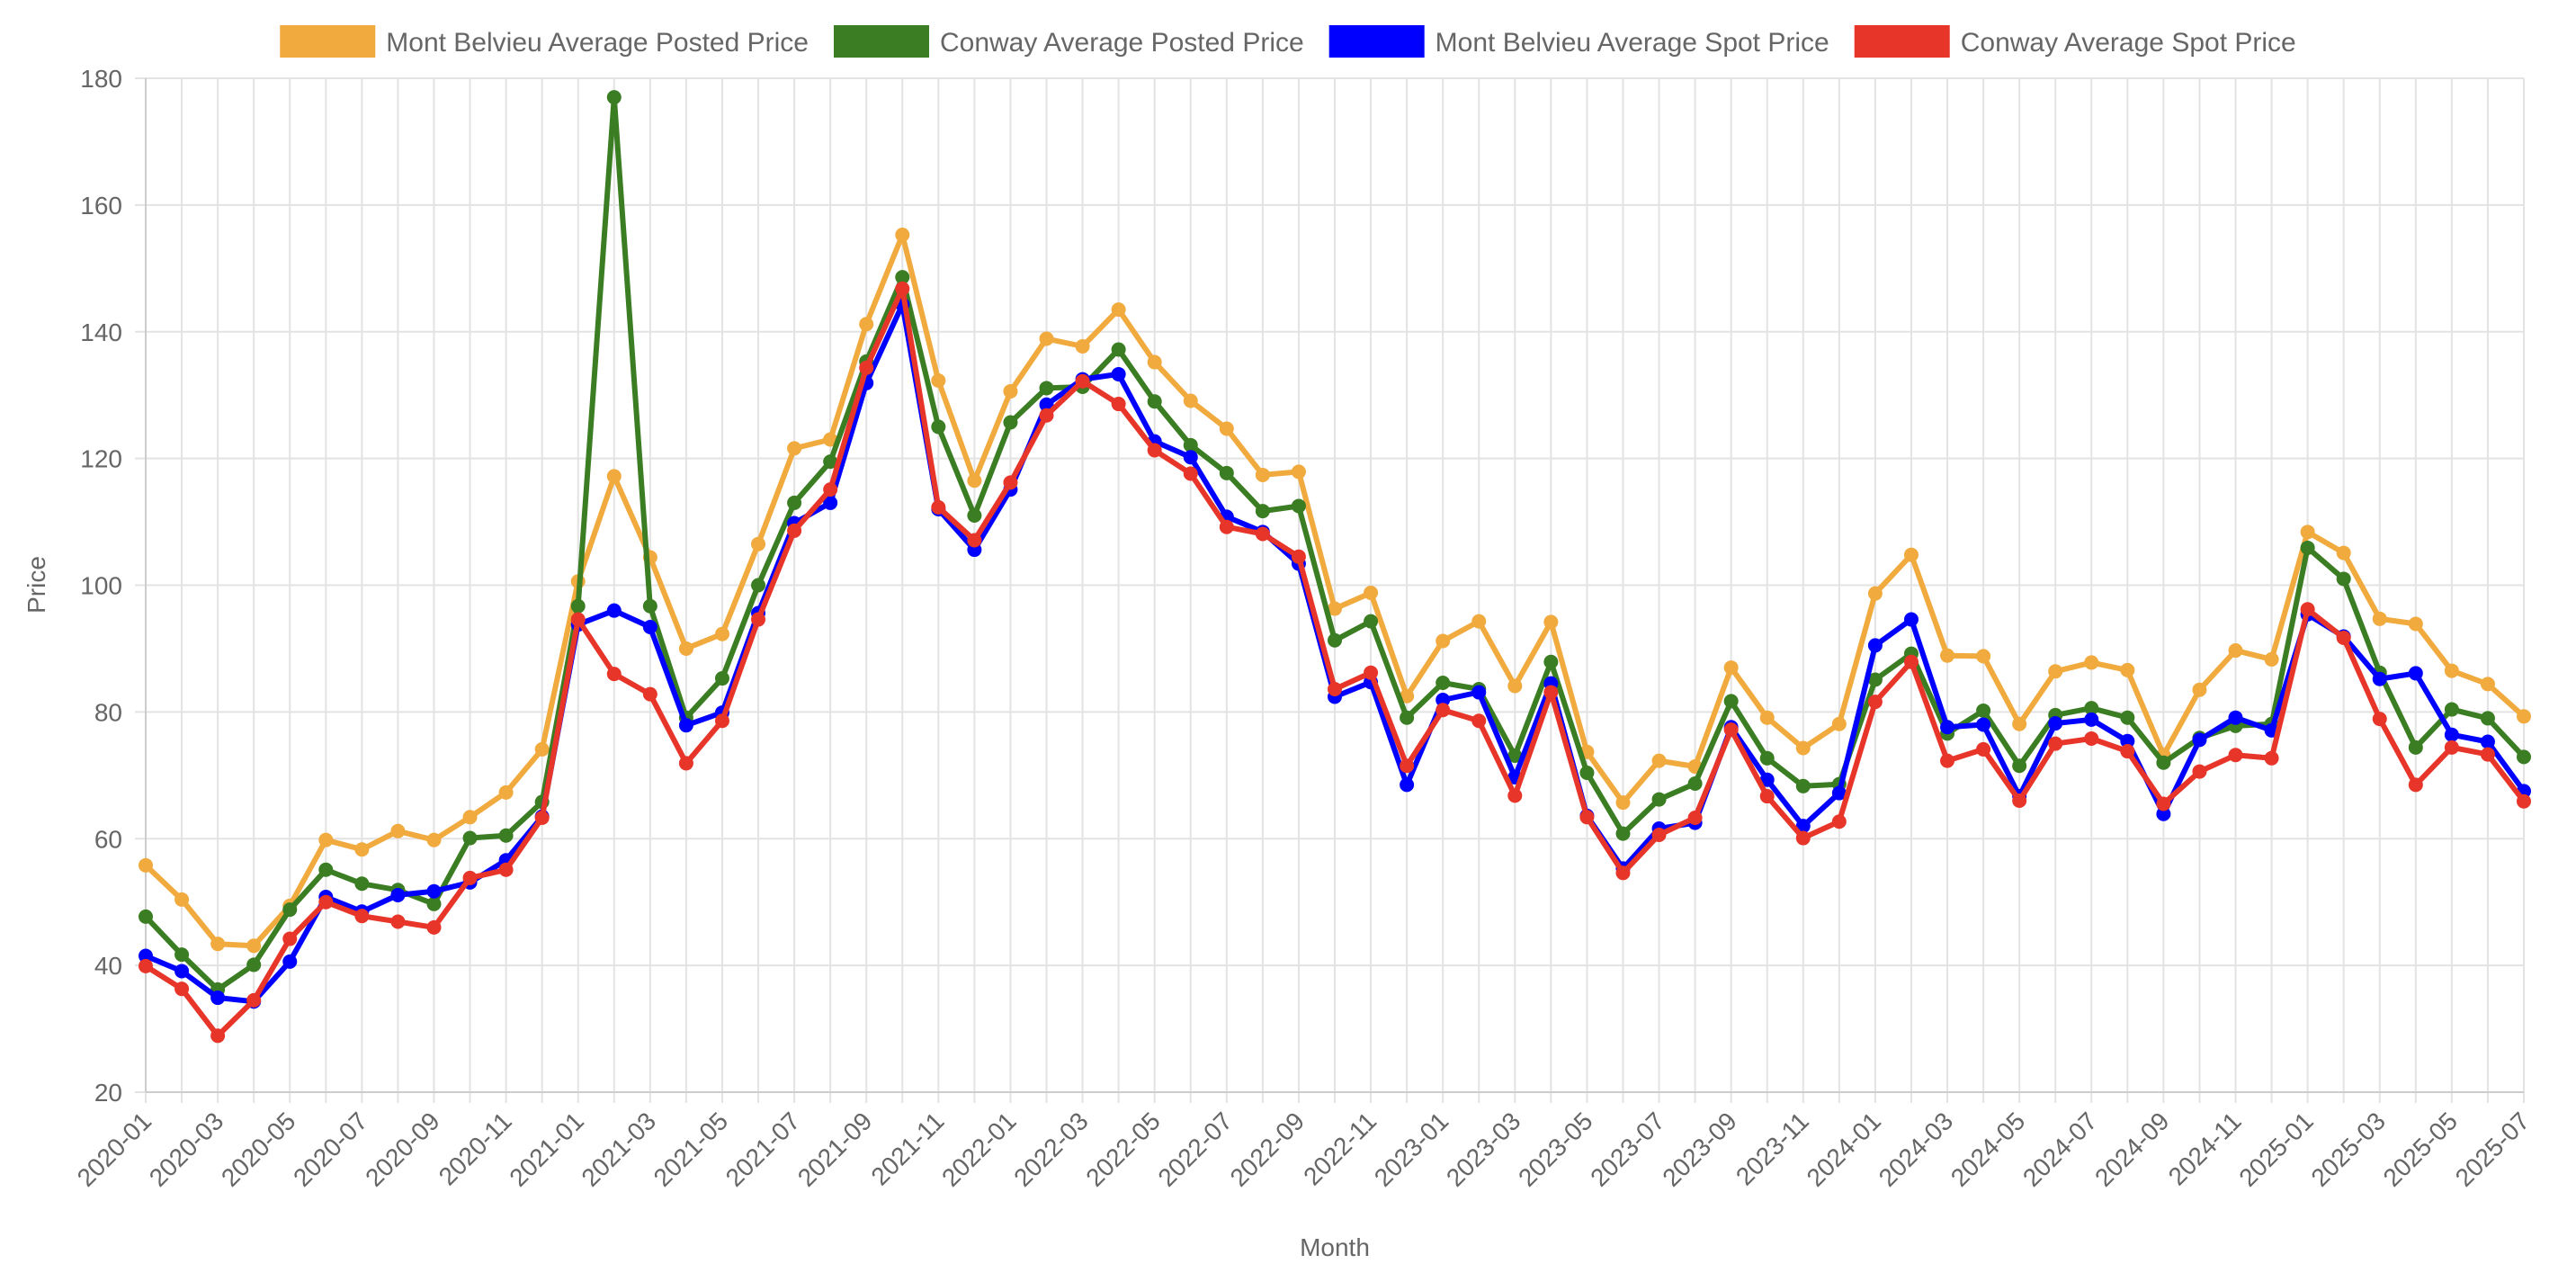 This screenshot has height=1264, width=2576. I want to click on x-tick-label: 2025-05, so click(2421, 1149).